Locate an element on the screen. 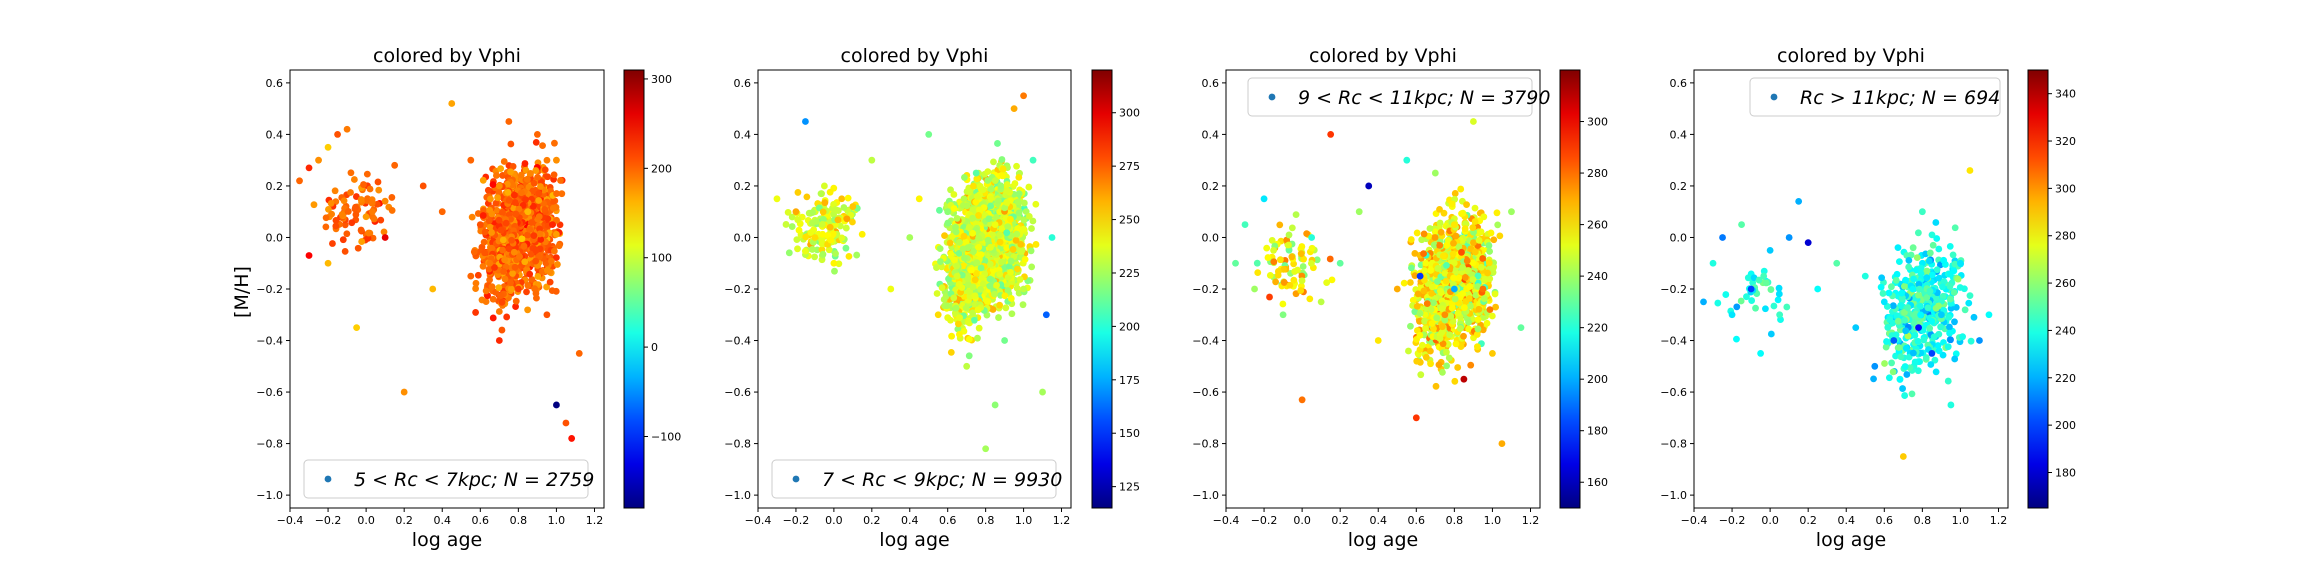 Image resolution: width=2304 pixels, height=576 pixels. colorbar-tick-label: 225 is located at coordinates (1129, 273).